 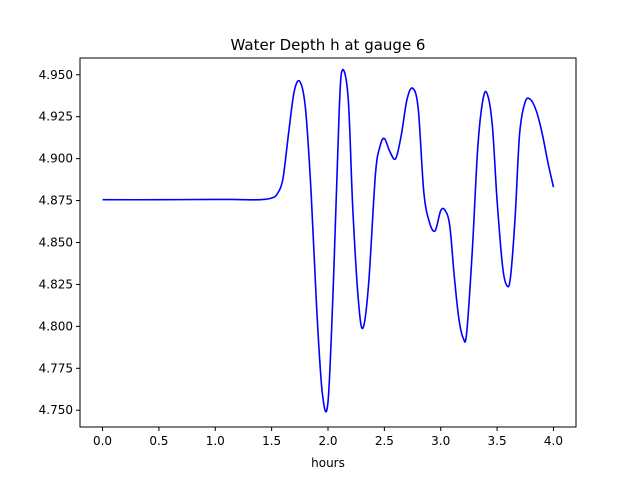 What do you see at coordinates (271, 441) in the screenshot?
I see `x-tick-label: 1.5` at bounding box center [271, 441].